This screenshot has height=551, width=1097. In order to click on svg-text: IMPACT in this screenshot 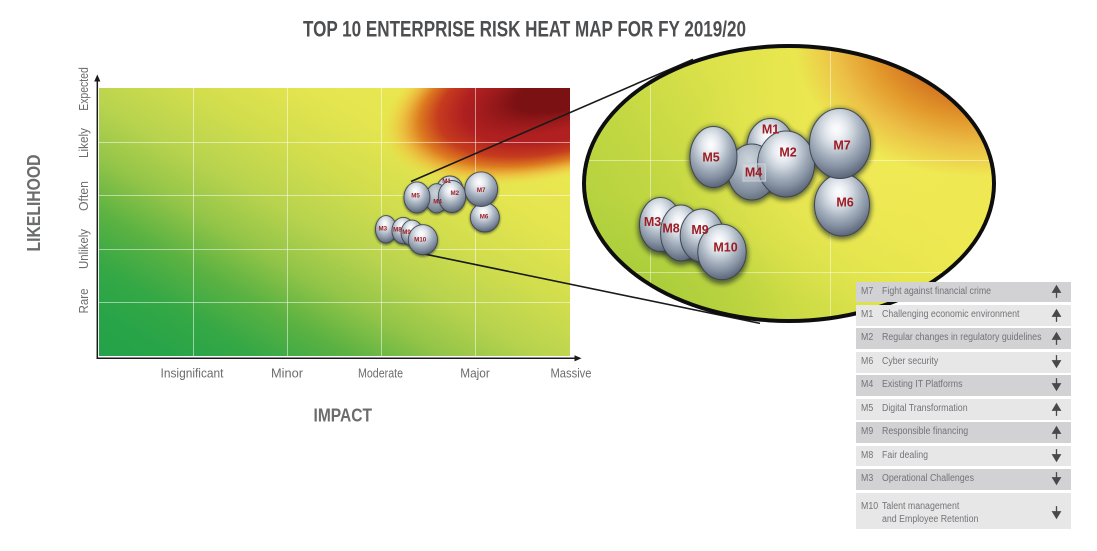, I will do `click(343, 416)`.